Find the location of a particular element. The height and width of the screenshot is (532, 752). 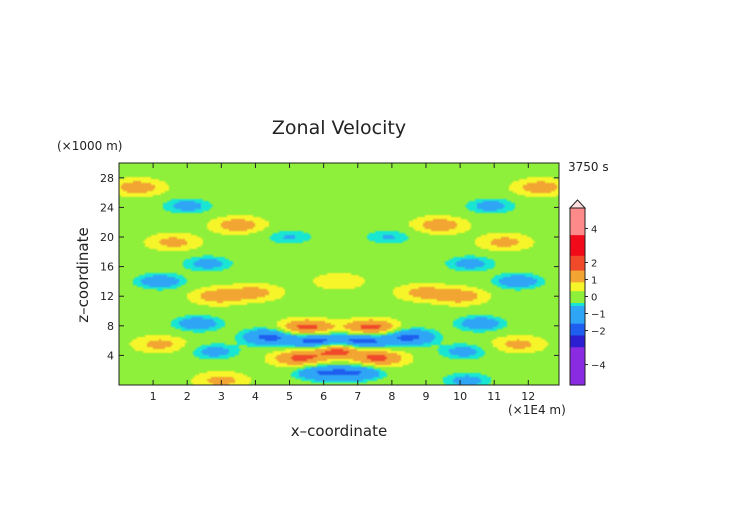

x-tick-label: 9 is located at coordinates (425, 396).